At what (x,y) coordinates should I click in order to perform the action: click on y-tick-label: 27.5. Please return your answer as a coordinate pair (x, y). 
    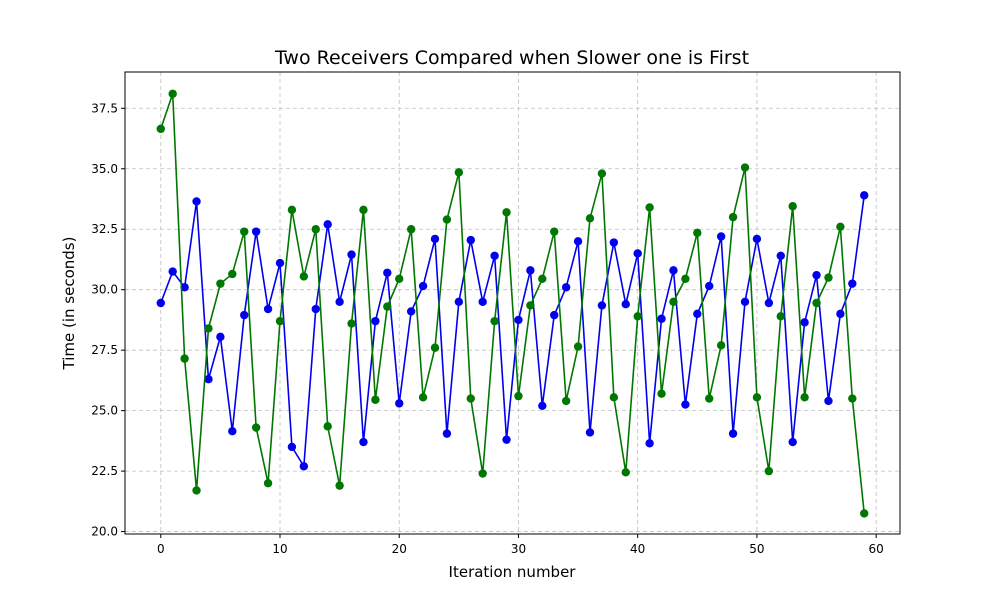
    Looking at the image, I should click on (104, 350).